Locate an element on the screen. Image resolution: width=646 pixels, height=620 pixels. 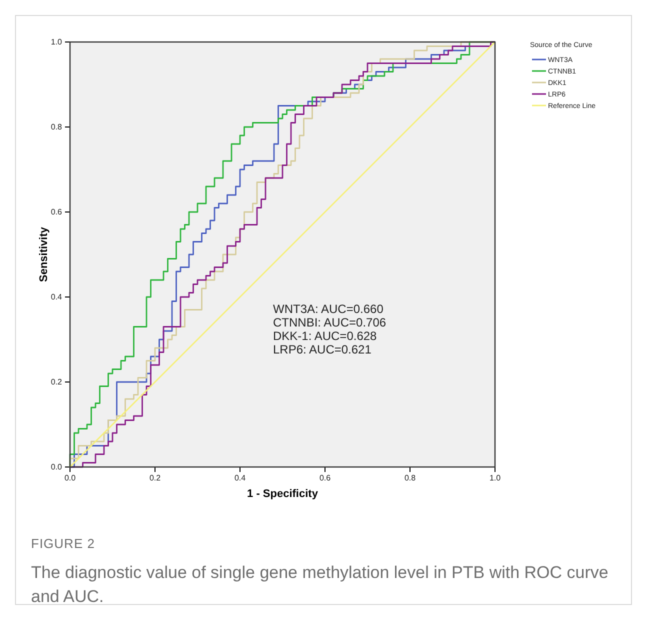
y-tick-label: 0.8 is located at coordinates (56, 127).